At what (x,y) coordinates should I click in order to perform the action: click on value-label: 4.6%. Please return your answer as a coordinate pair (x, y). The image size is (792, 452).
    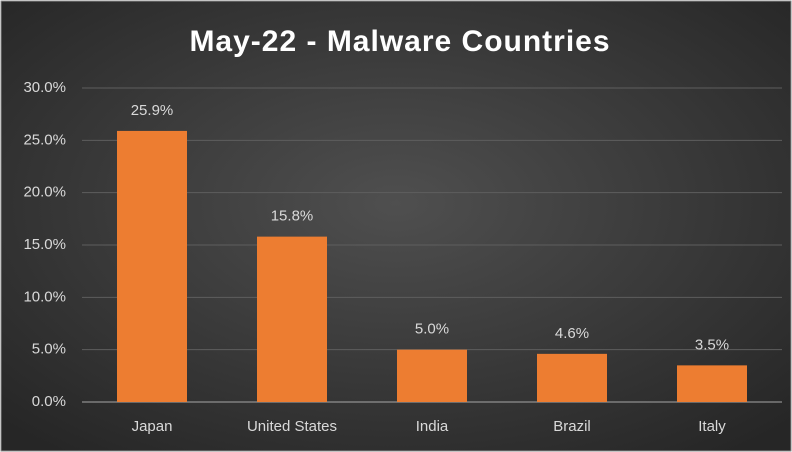
    Looking at the image, I should click on (572, 333).